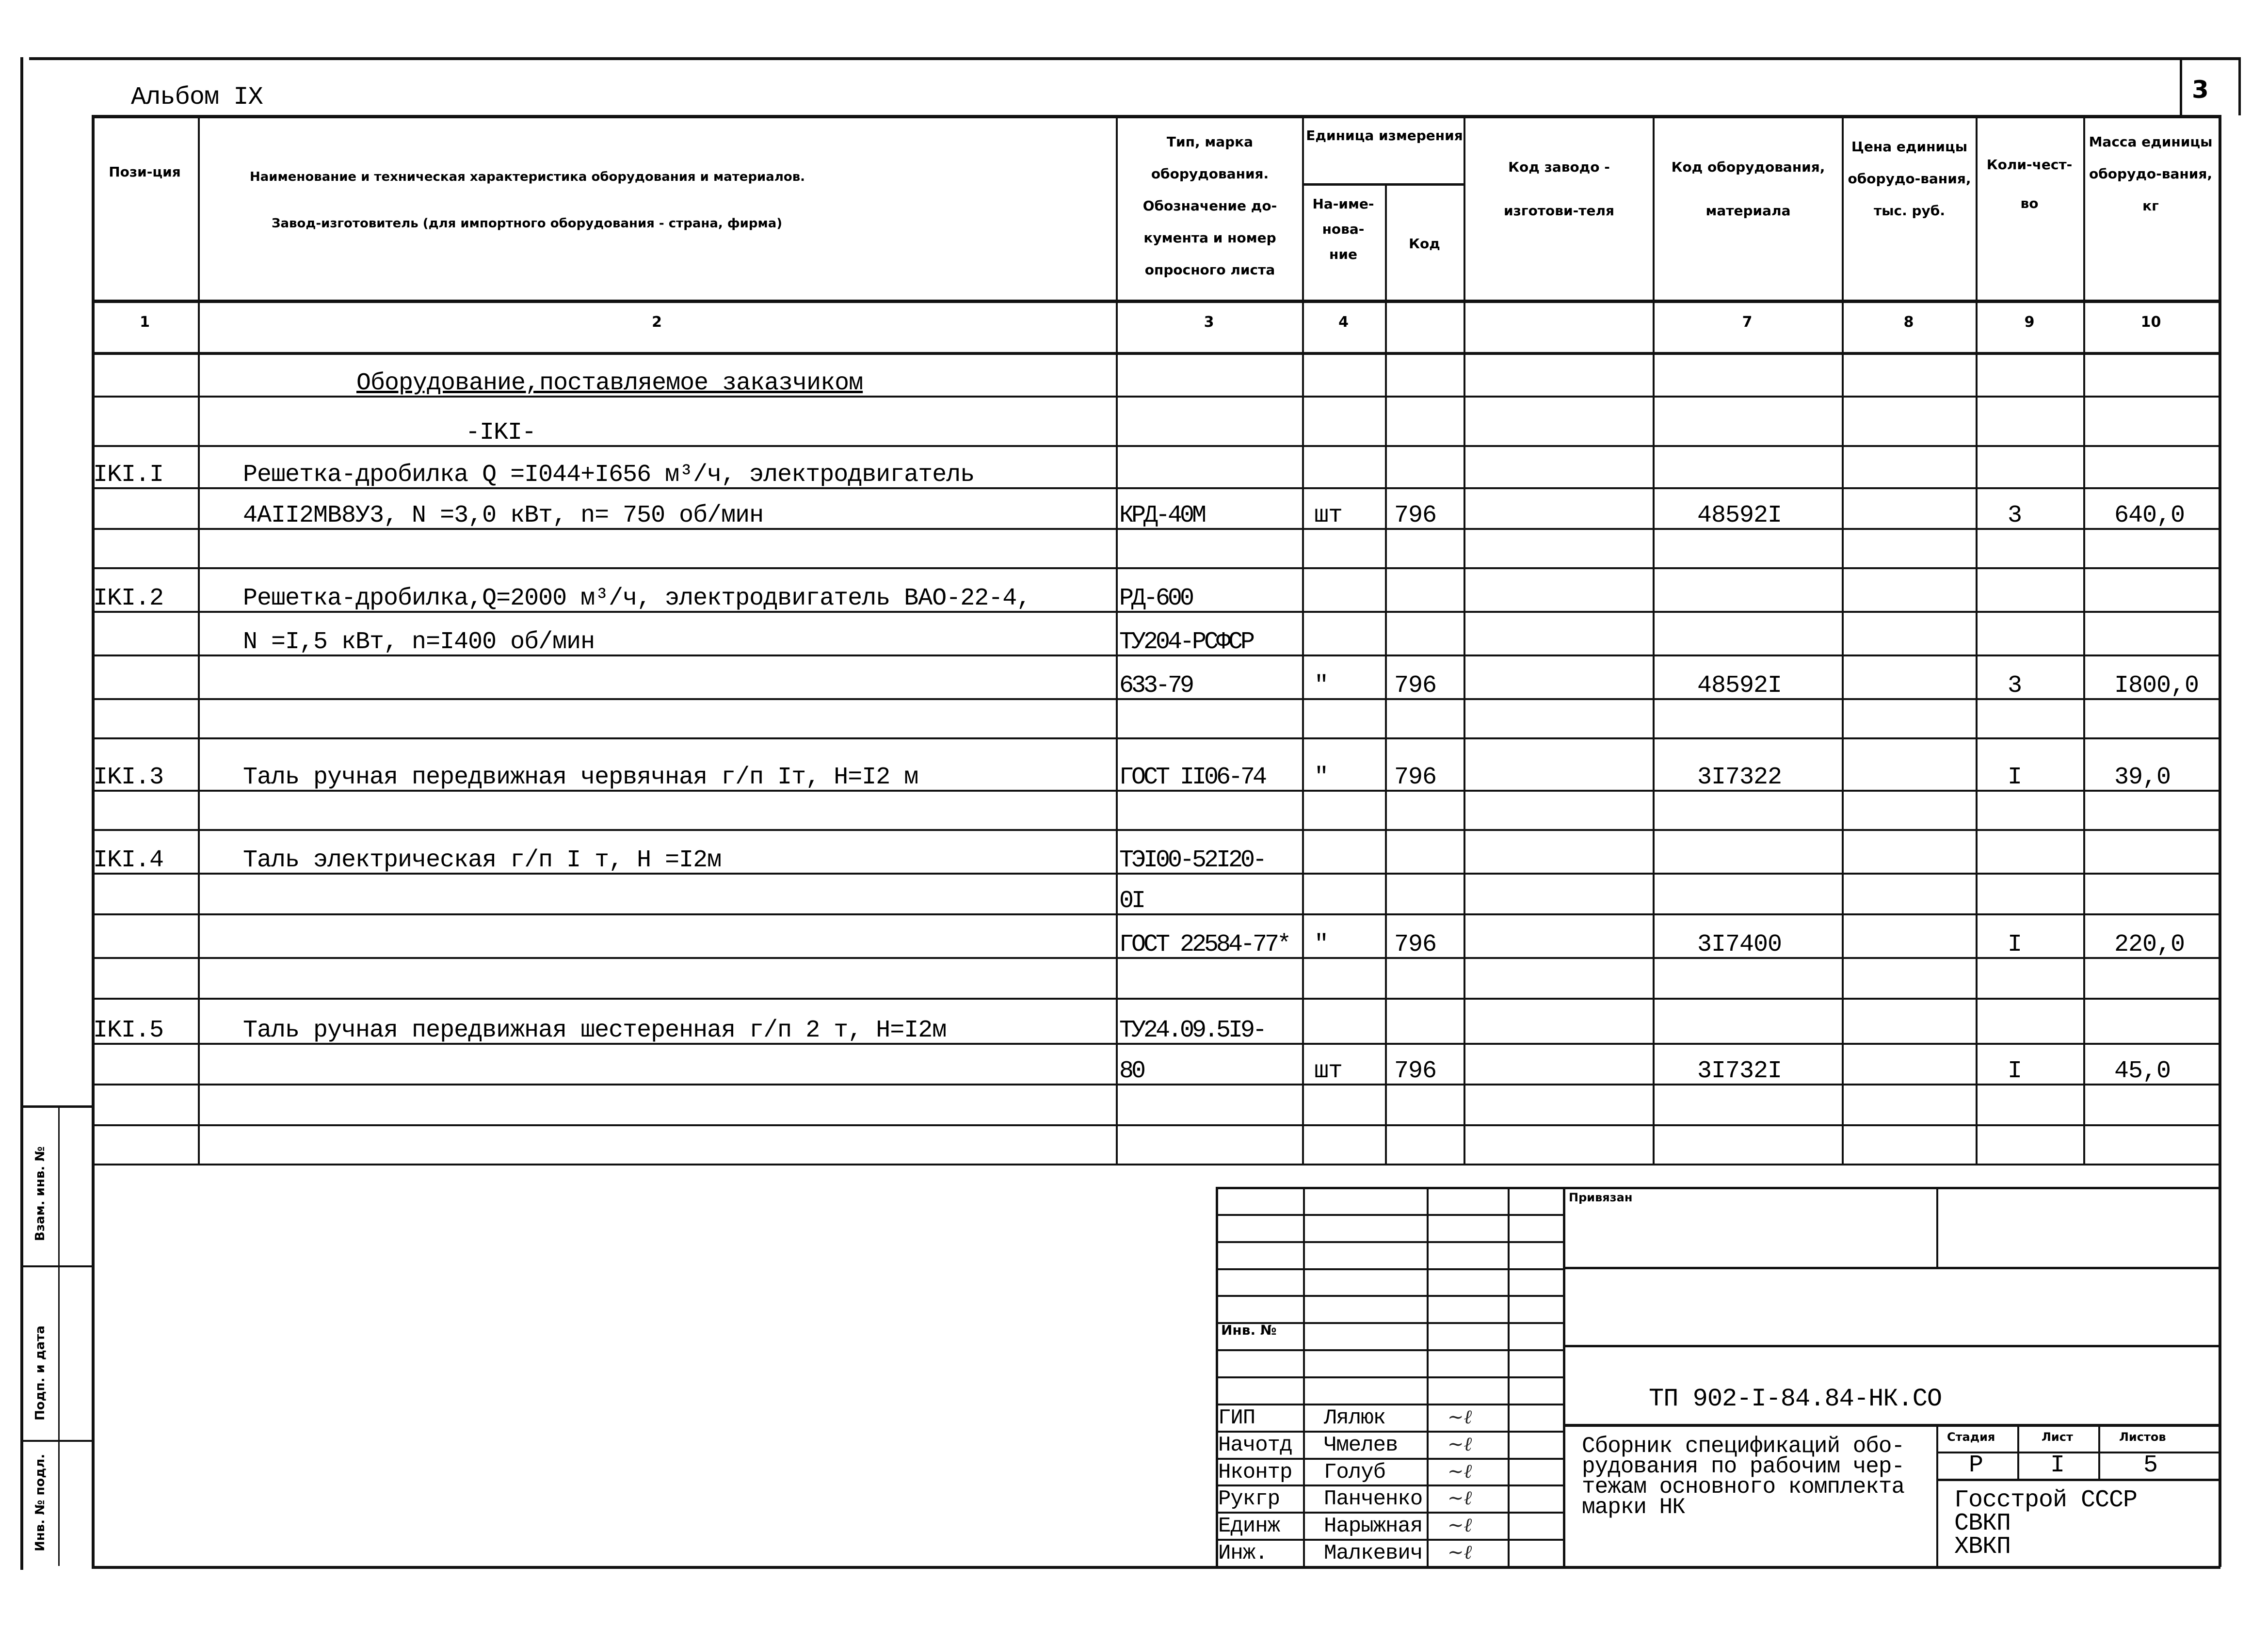 The image size is (2268, 1644). I want to click on frame-bottom, so click(1156, 1568).